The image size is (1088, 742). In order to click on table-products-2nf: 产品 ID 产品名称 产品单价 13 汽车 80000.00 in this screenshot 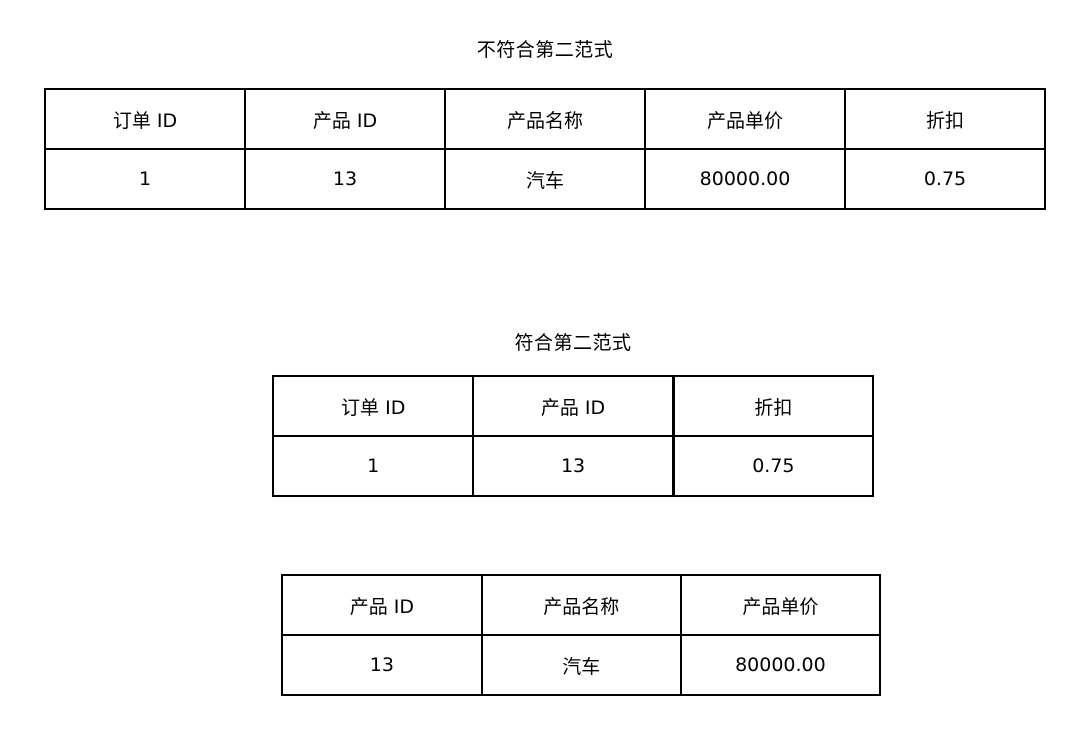, I will do `click(581, 635)`.